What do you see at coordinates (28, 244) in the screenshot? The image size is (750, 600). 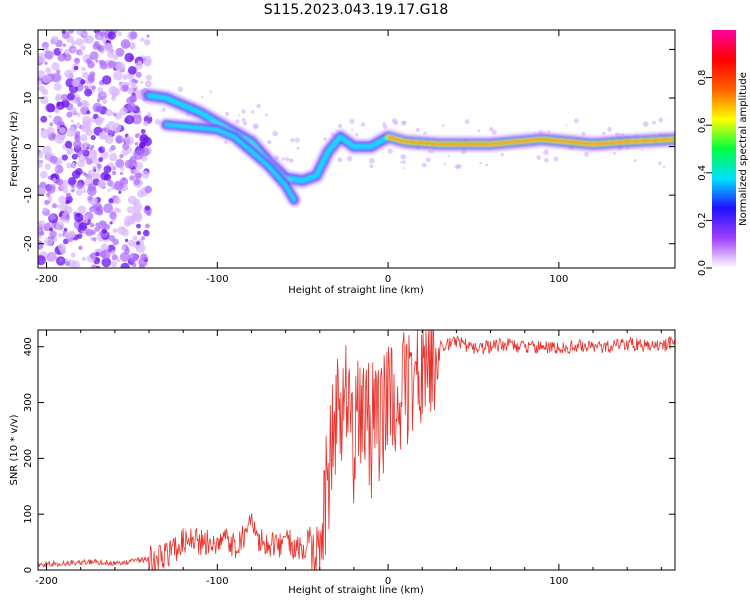 I see `y-tick-label: -20` at bounding box center [28, 244].